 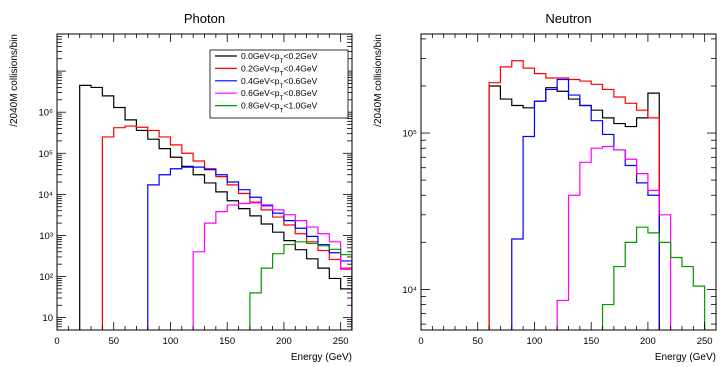 I want to click on legend-box, so click(x=279, y=84).